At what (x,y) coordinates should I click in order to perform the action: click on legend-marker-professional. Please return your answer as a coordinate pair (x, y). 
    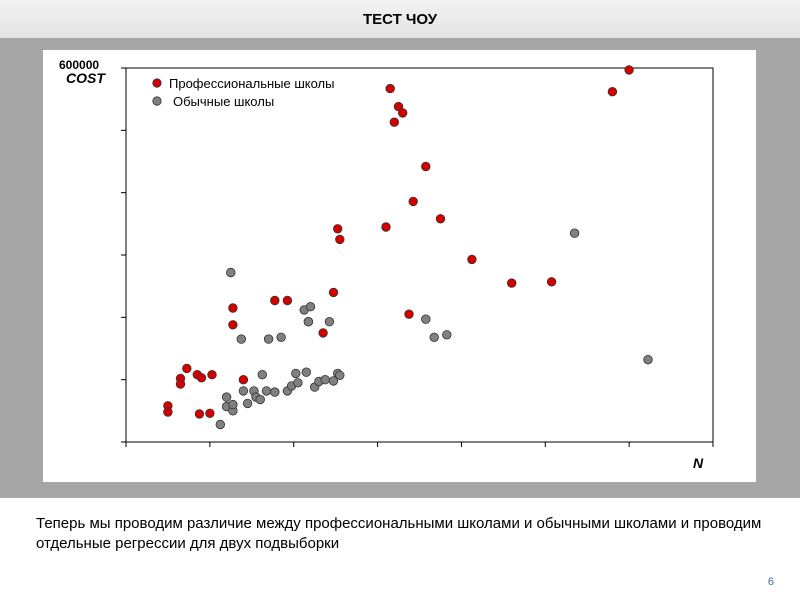
    Looking at the image, I should click on (157, 83).